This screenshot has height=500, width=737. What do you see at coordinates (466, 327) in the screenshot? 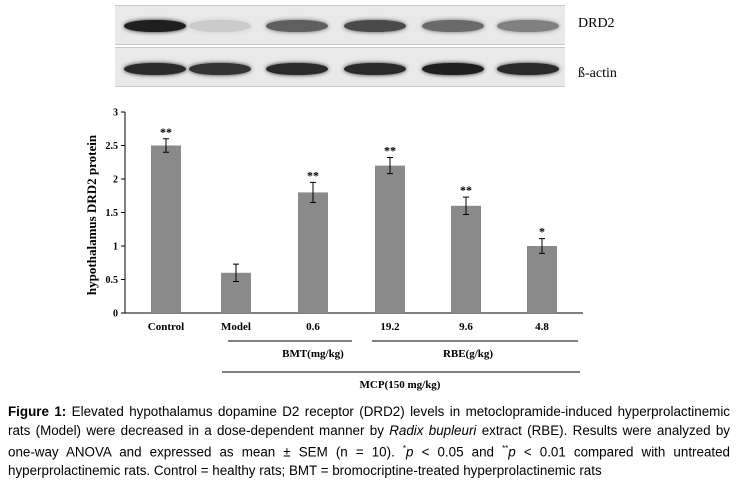
I see `x-category-label: 9.6` at bounding box center [466, 327].